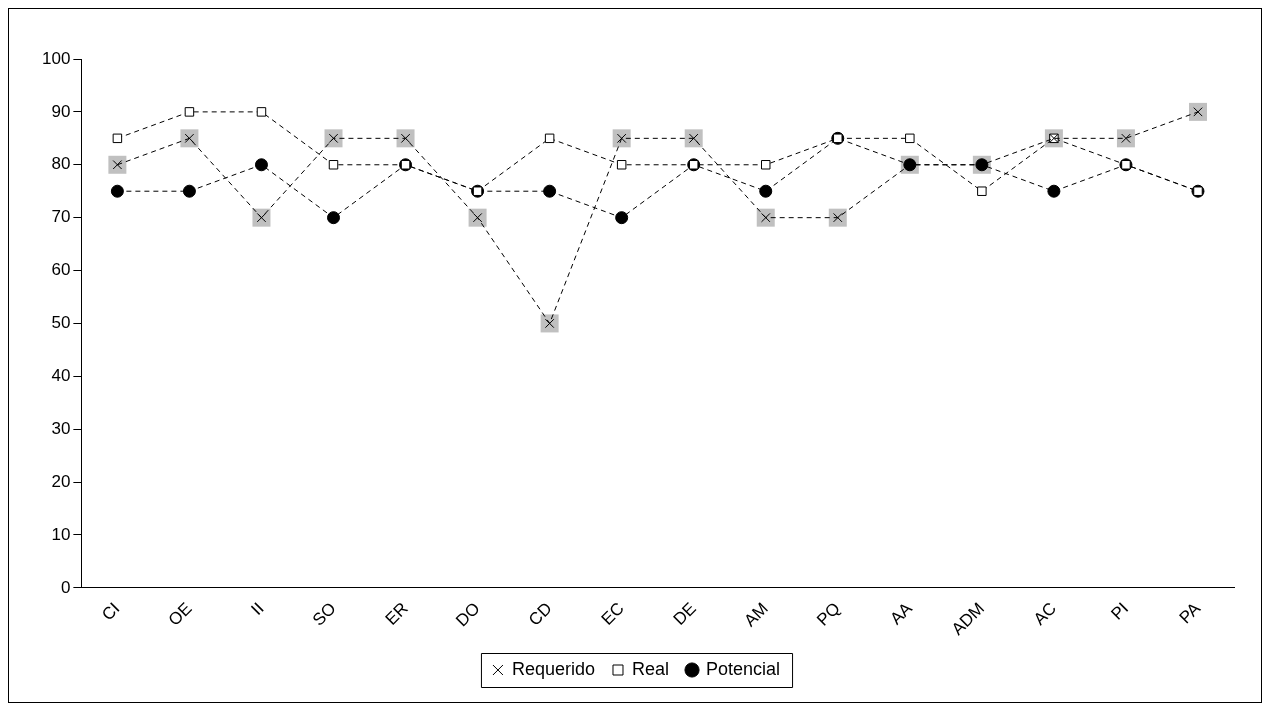  What do you see at coordinates (396, 613) in the screenshot?
I see `x-tick-label: ER` at bounding box center [396, 613].